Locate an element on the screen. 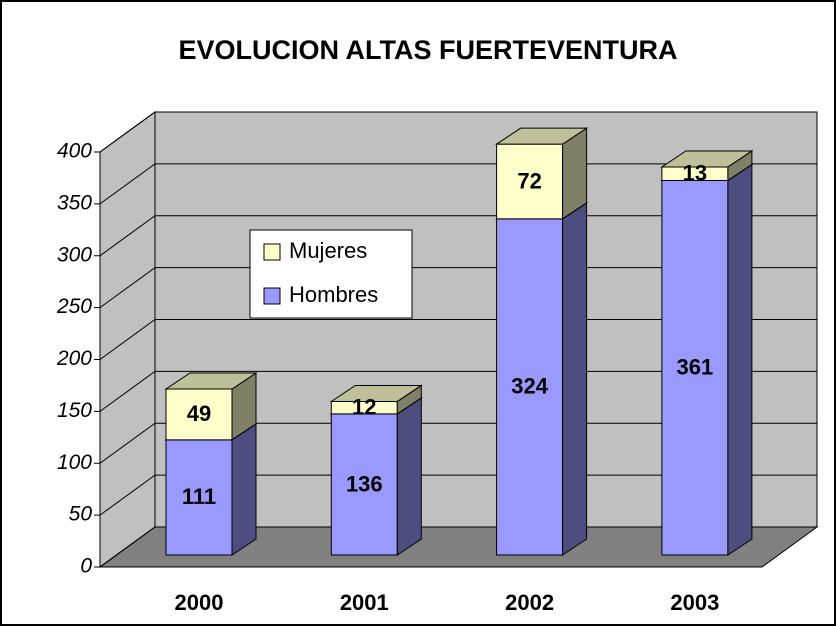 This screenshot has height=626, width=836. data-label: 111 is located at coordinates (199, 496).